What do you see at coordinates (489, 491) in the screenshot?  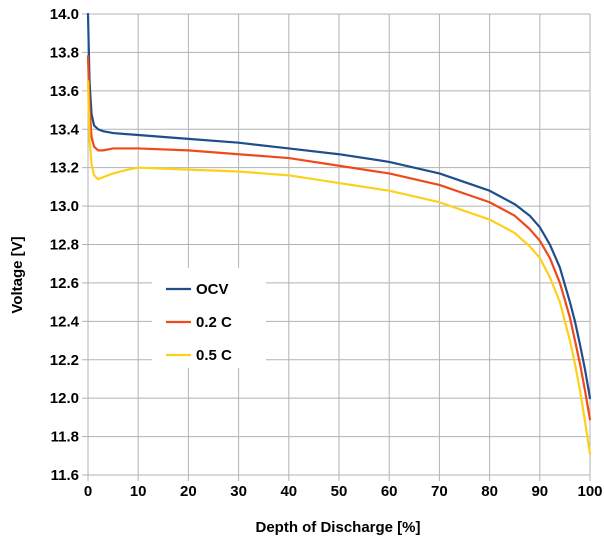 I see `x-tick-label: 80` at bounding box center [489, 491].